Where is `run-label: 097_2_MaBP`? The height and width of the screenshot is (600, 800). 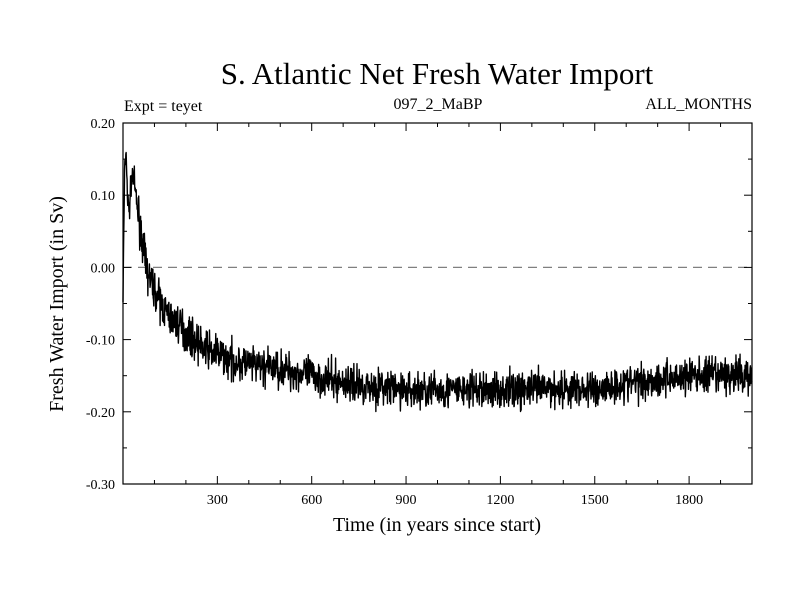
run-label: 097_2_MaBP is located at coordinates (438, 104).